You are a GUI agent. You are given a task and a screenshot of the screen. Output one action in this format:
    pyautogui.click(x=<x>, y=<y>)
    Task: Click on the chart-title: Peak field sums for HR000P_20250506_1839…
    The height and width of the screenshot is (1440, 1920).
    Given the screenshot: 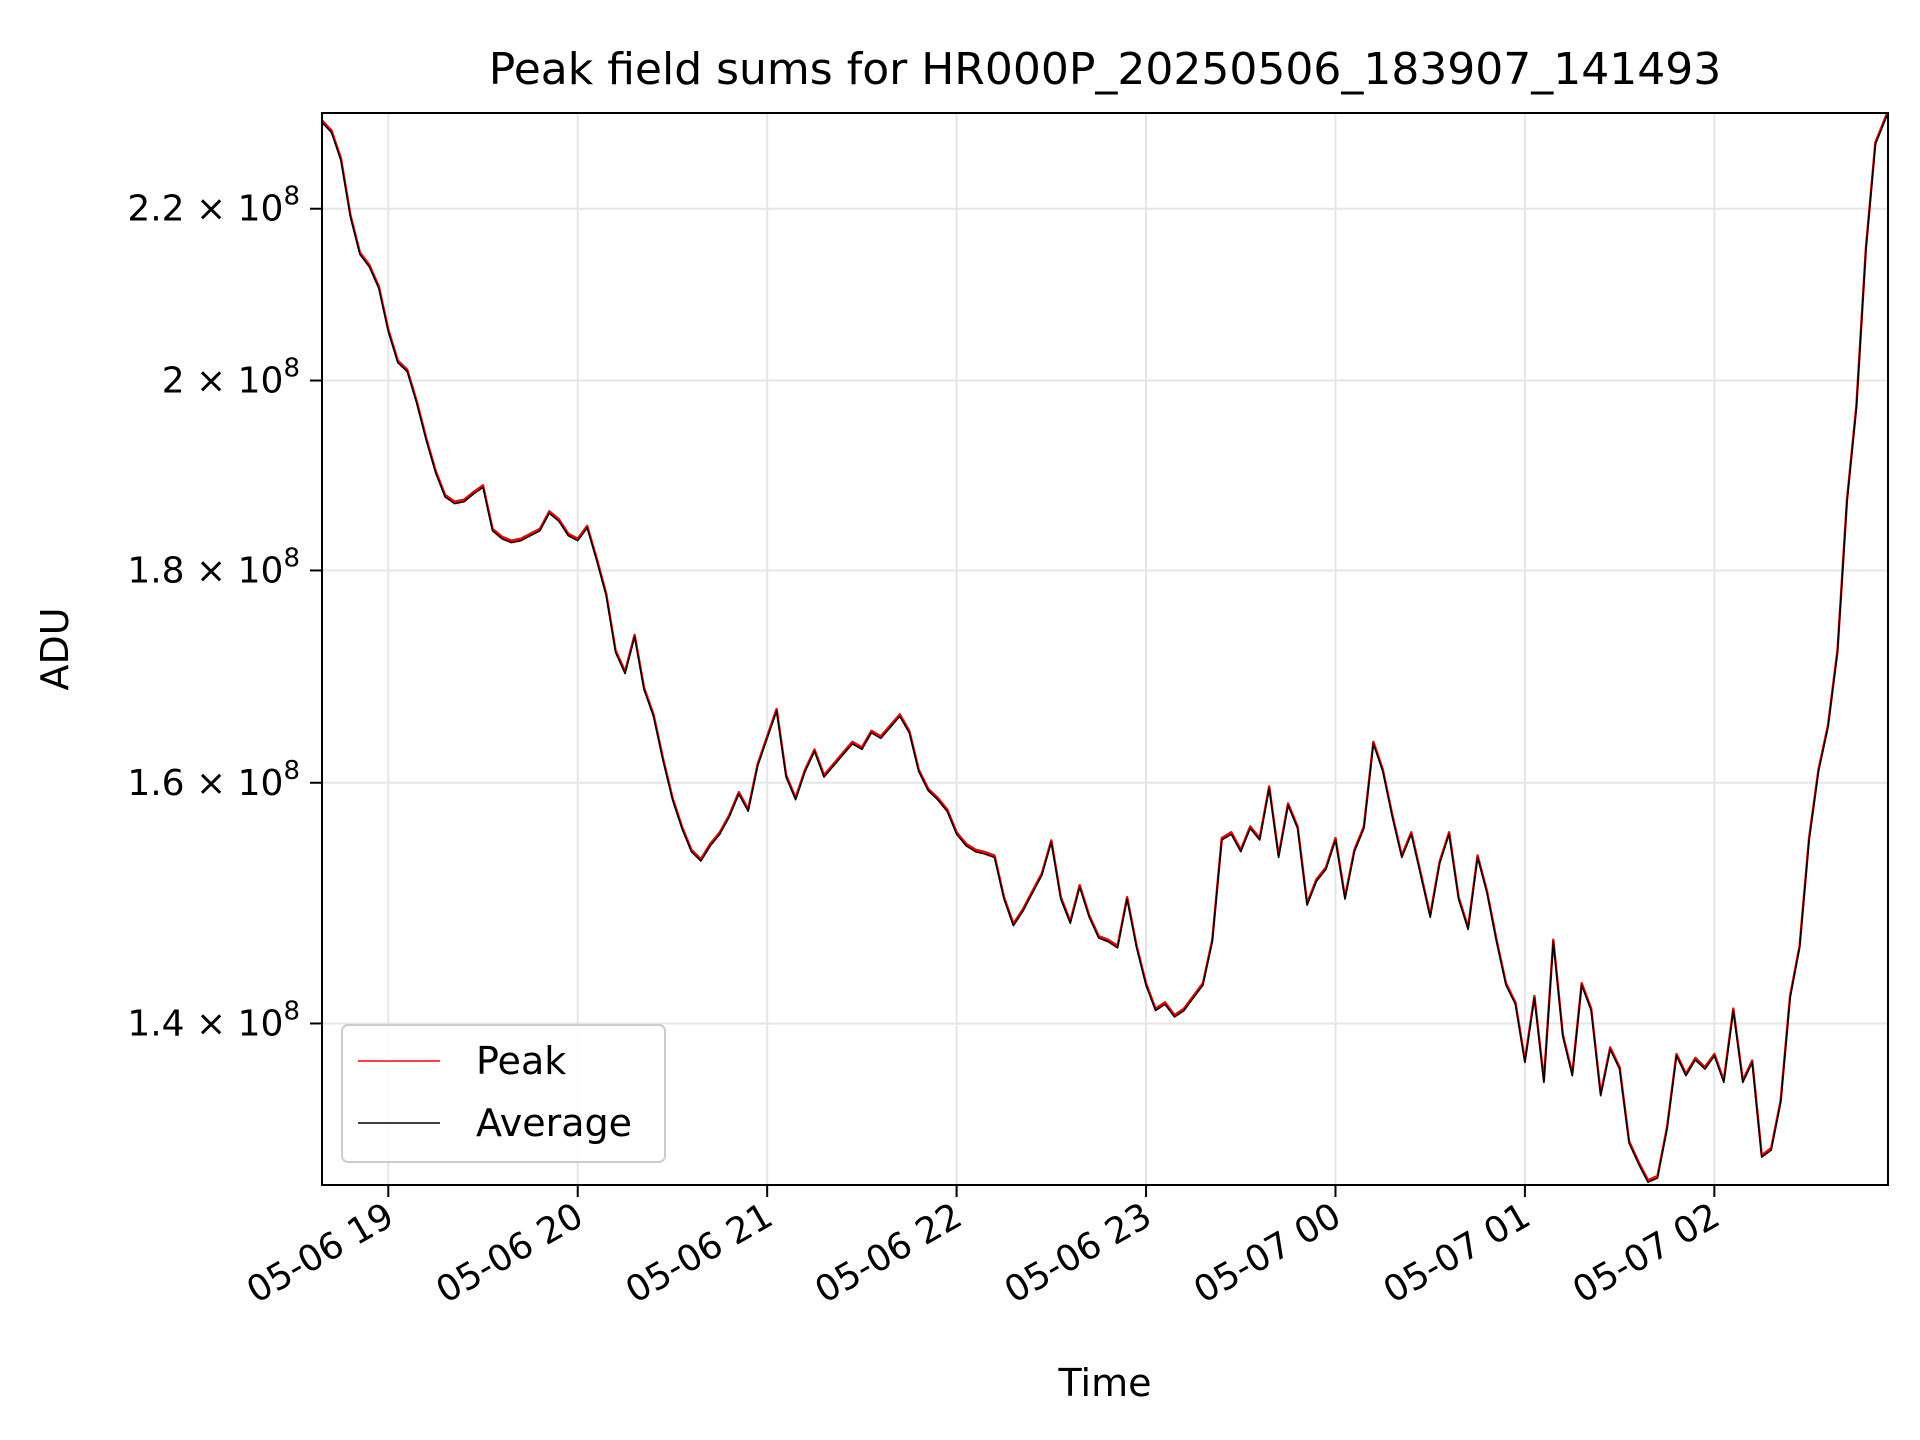 What is the action you would take?
    pyautogui.click(x=1105, y=69)
    